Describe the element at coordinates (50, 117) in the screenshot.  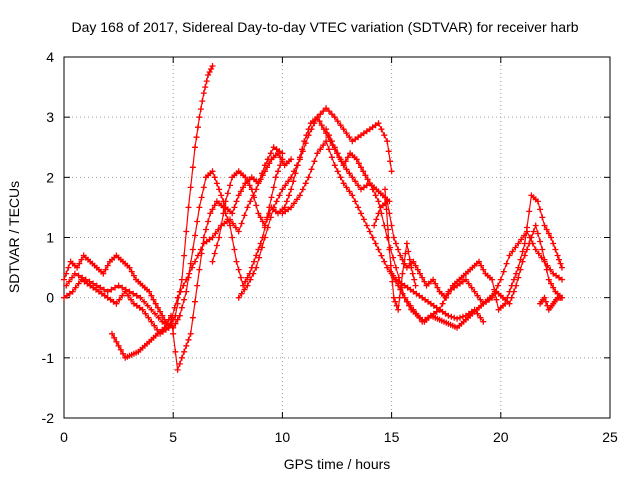
I see `y-tick-label: 3` at that location.